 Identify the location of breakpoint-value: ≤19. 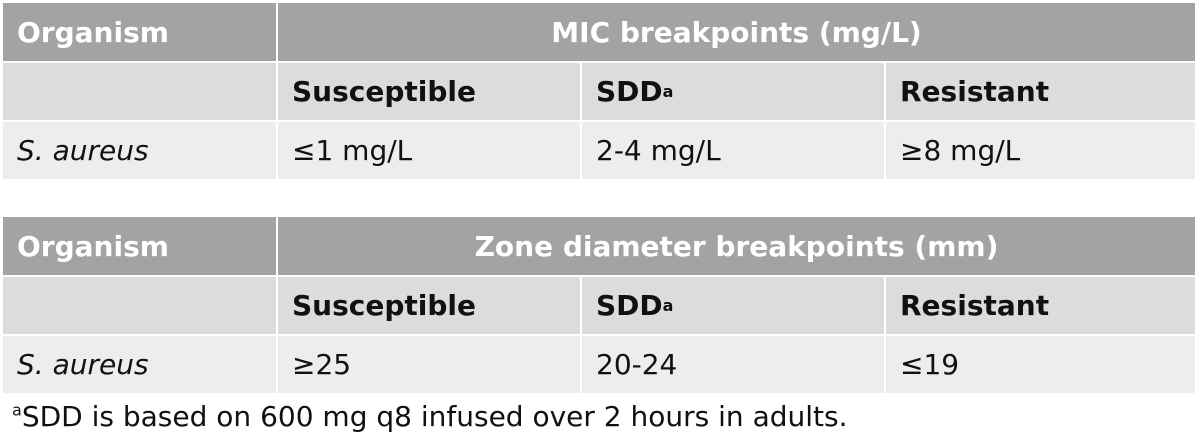
(1040, 364).